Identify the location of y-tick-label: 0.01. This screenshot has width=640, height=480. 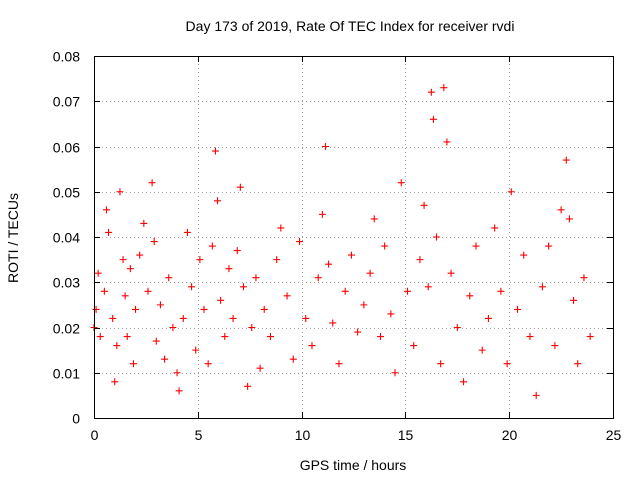
(66, 374).